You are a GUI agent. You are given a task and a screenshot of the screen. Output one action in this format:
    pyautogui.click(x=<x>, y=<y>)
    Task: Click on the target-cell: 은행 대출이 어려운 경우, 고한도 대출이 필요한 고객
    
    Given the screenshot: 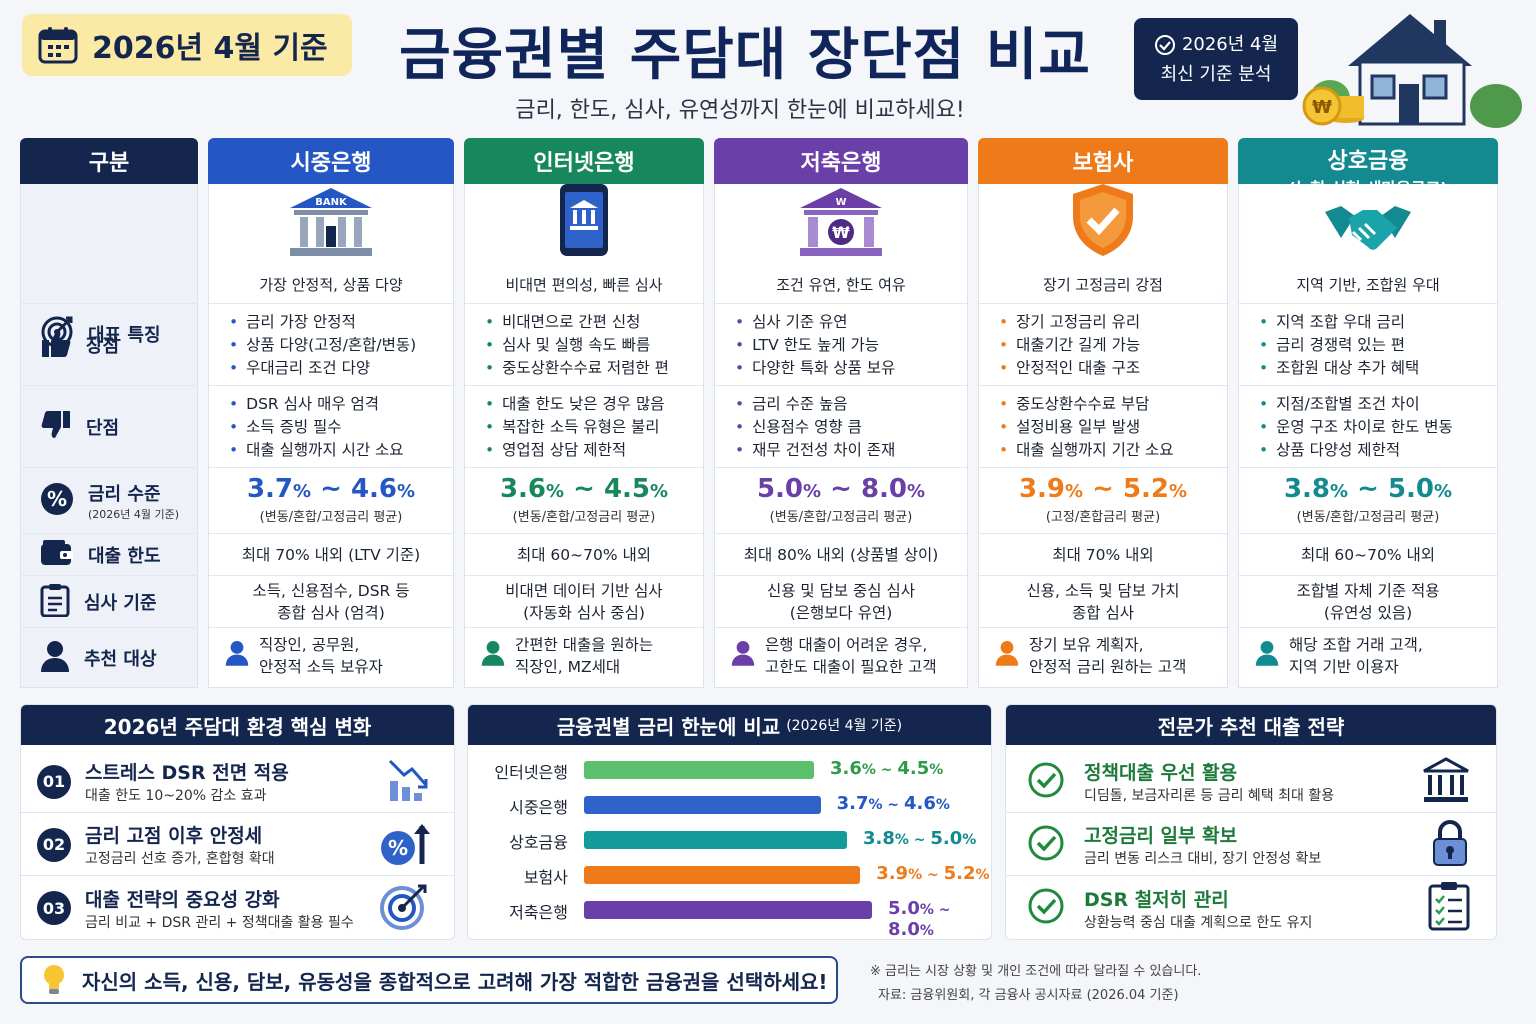 What is the action you would take?
    pyautogui.click(x=841, y=656)
    